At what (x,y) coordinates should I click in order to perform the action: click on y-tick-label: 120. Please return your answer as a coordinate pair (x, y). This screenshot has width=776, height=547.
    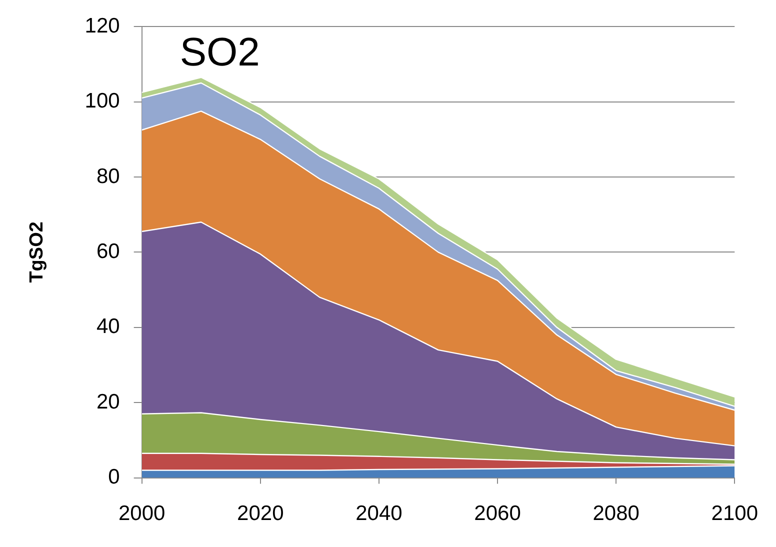
    Looking at the image, I should click on (102, 26).